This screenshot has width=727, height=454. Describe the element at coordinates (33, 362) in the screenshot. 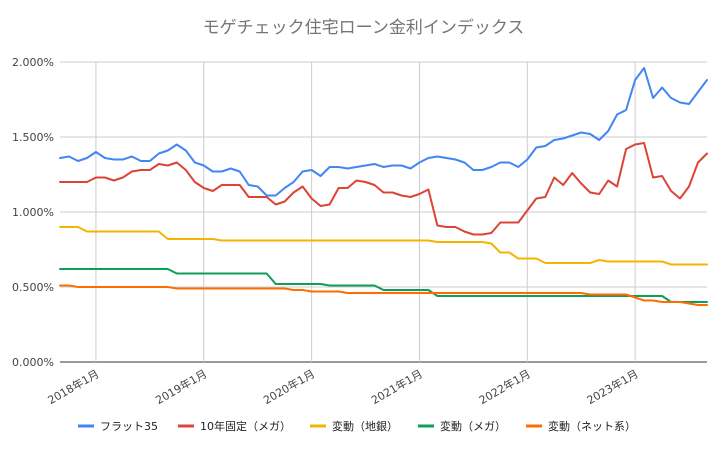

I see `y-tick-label: 0.000%` at that location.